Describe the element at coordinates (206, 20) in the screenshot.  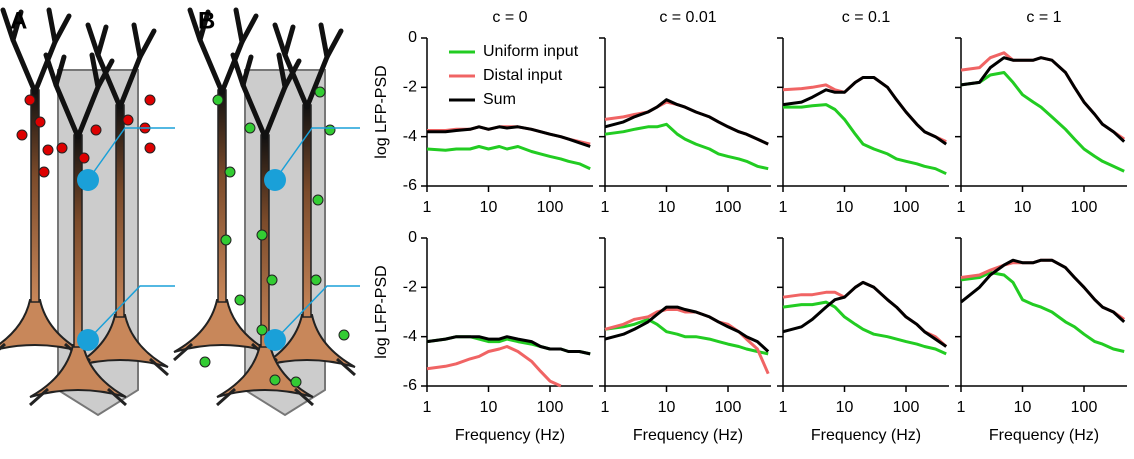
I see `panel-label: B` at that location.